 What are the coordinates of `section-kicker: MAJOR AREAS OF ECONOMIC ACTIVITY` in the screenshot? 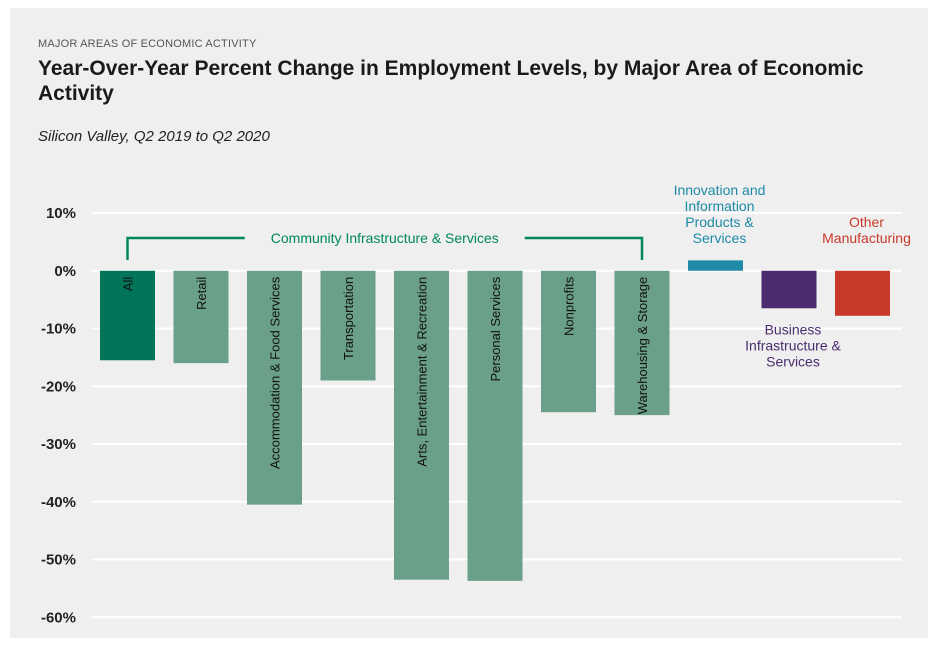 It's located at (147, 44).